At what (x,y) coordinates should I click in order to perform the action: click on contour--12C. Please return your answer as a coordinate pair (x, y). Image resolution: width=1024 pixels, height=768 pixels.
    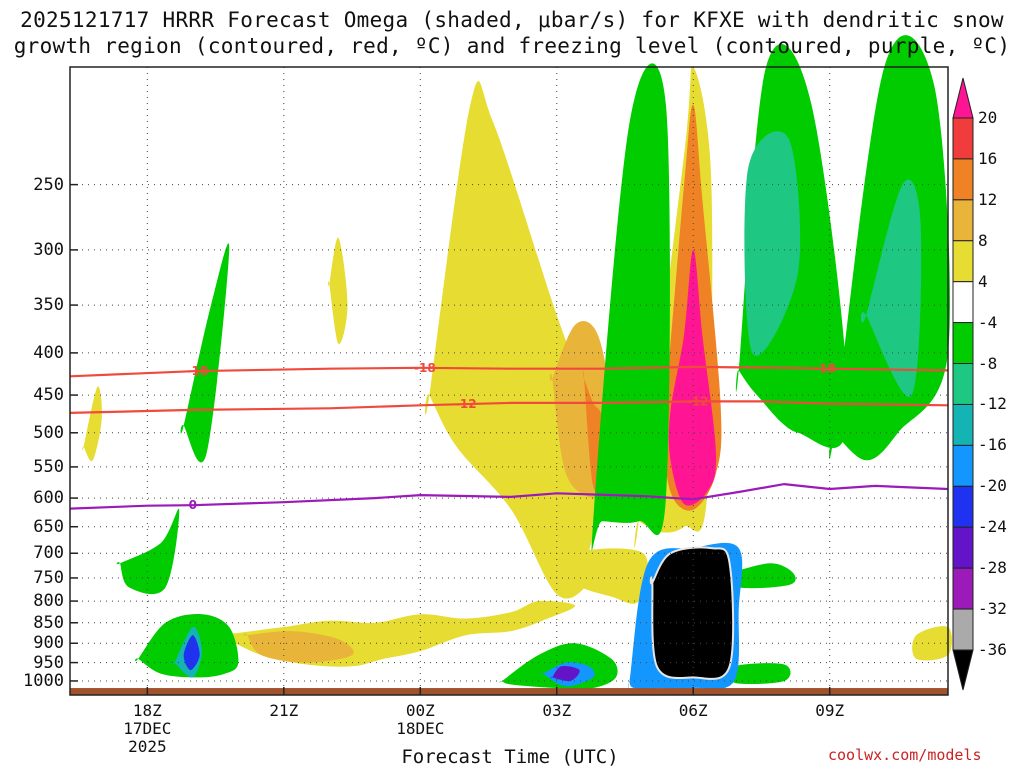
    Looking at the image, I should click on (509, 407).